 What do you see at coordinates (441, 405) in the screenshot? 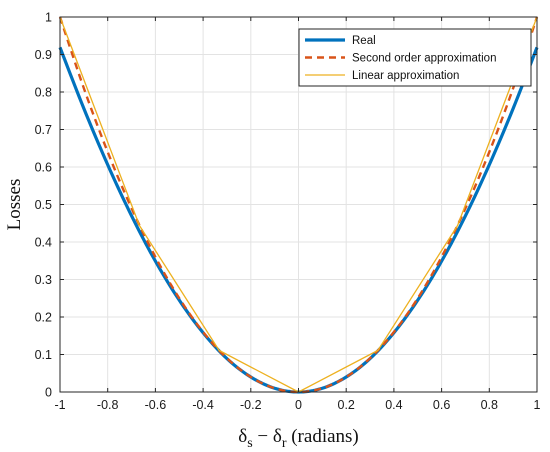
I see `x-tick-label: 0.6` at bounding box center [441, 405].